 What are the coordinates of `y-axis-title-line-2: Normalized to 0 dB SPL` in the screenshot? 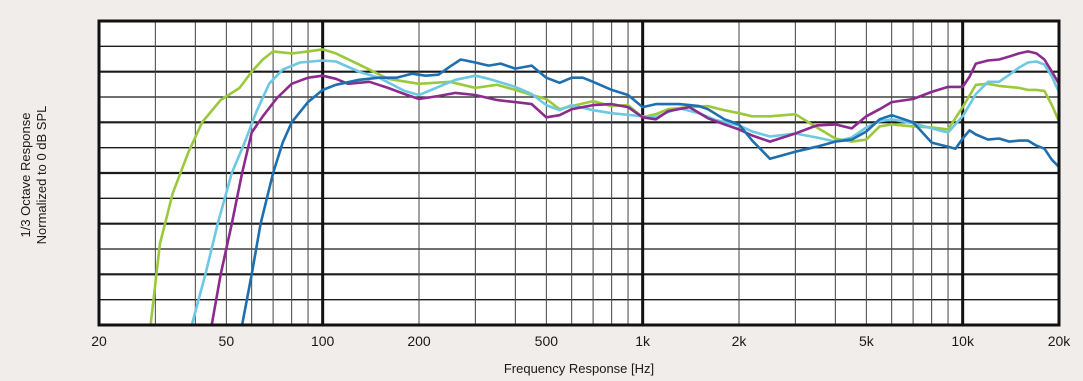 It's located at (41, 175).